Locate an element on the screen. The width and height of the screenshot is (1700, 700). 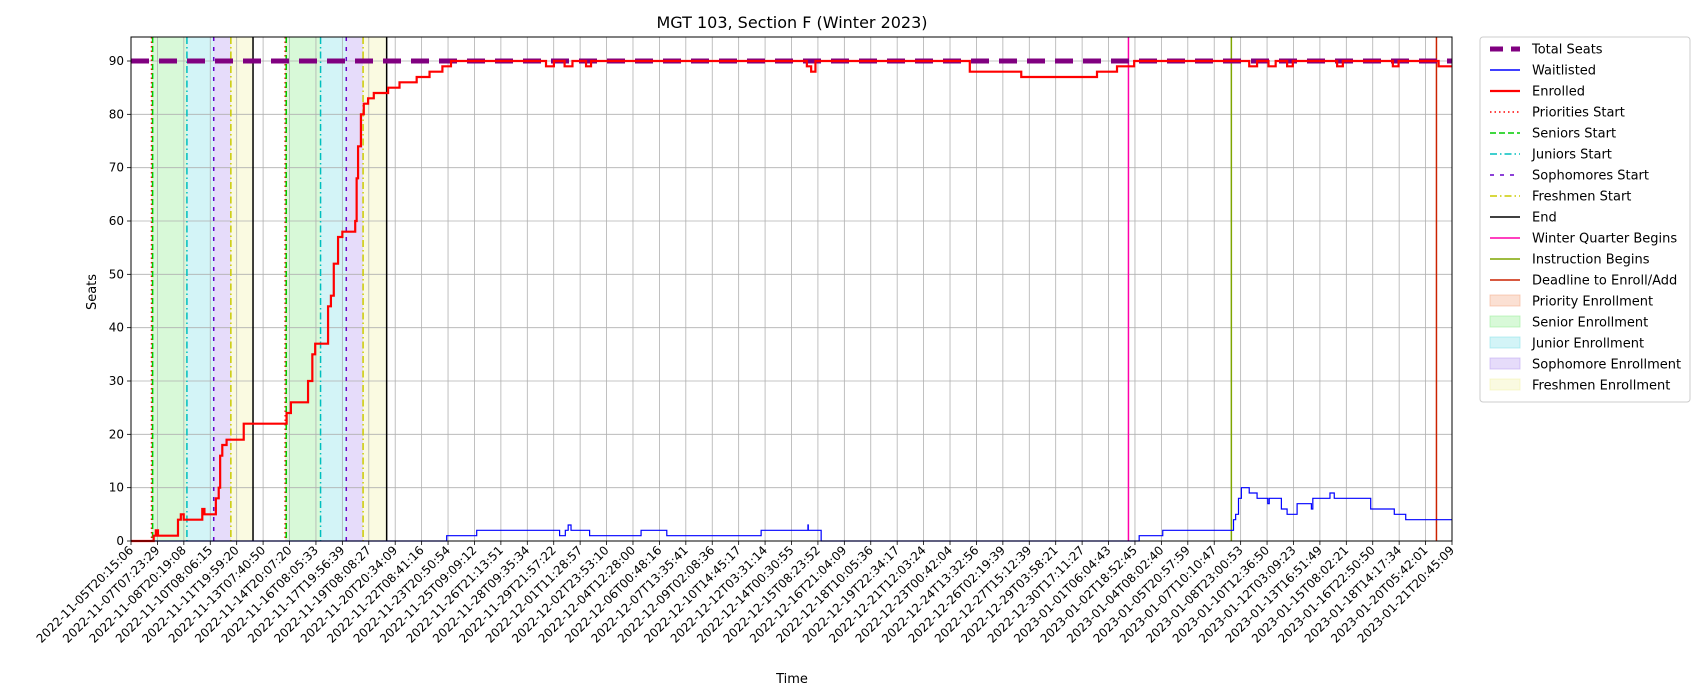
legend-item-instruction-begins: Instruction Begins is located at coordinates (1570, 260).